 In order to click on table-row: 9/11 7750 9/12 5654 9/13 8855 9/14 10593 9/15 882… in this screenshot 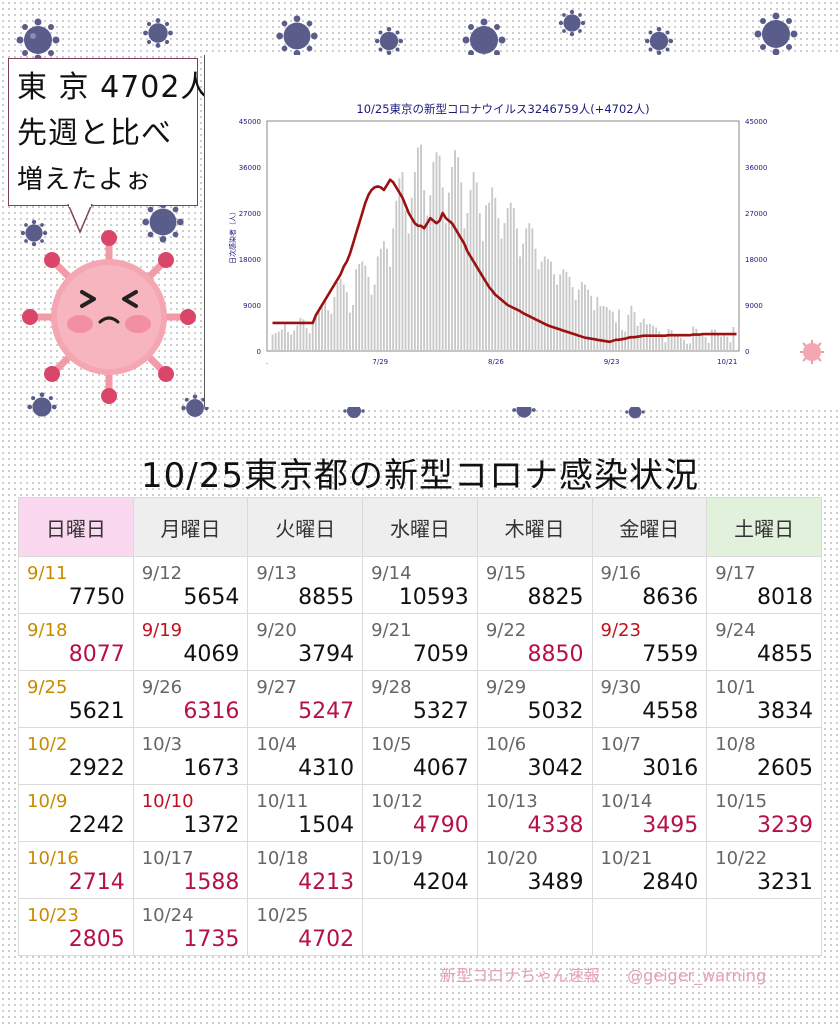, I will do `click(420, 585)`.